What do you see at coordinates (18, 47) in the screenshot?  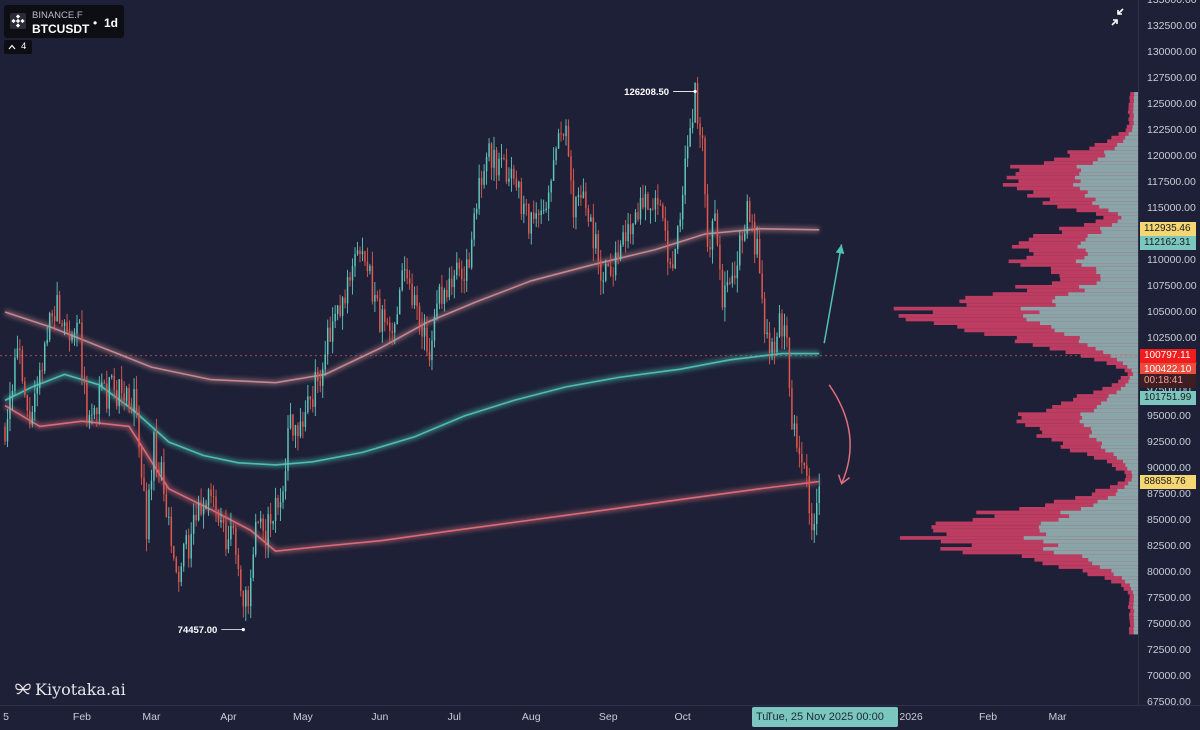 I see `indicator-toggle-button: 4` at bounding box center [18, 47].